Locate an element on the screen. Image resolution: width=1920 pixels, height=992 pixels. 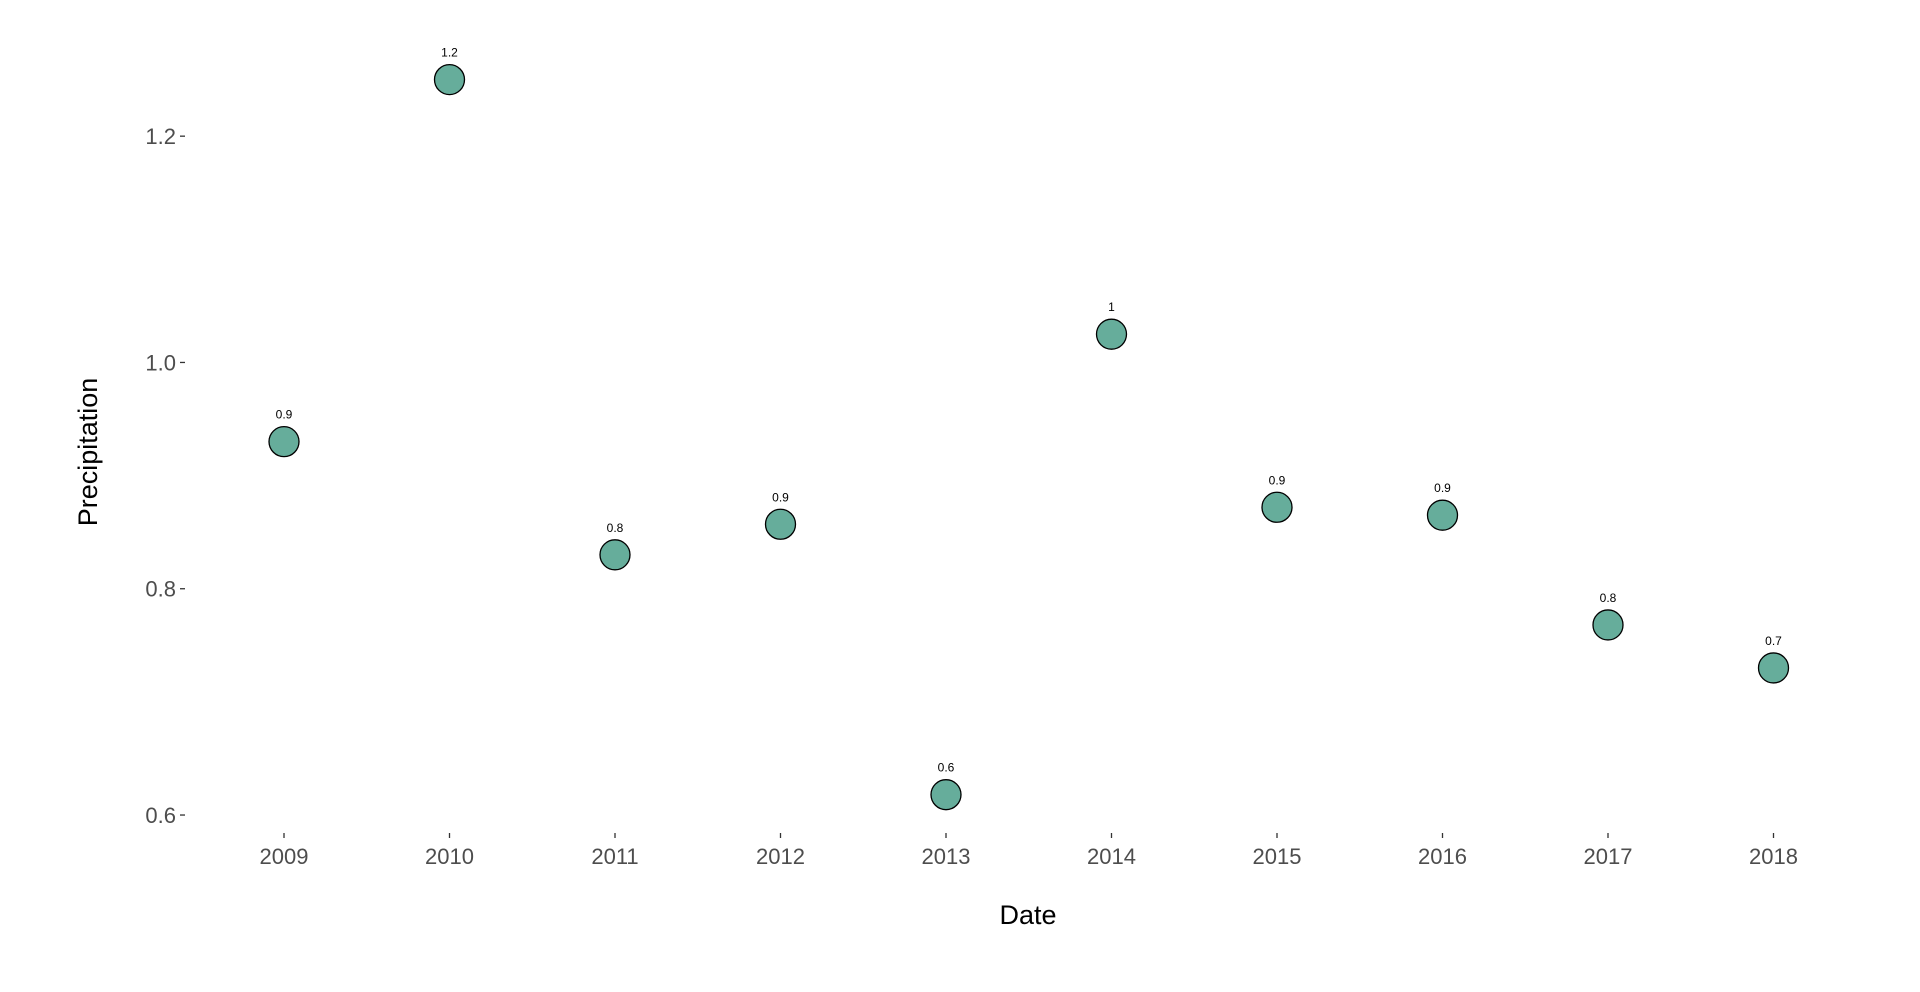
data-label: 0.6 is located at coordinates (946, 768).